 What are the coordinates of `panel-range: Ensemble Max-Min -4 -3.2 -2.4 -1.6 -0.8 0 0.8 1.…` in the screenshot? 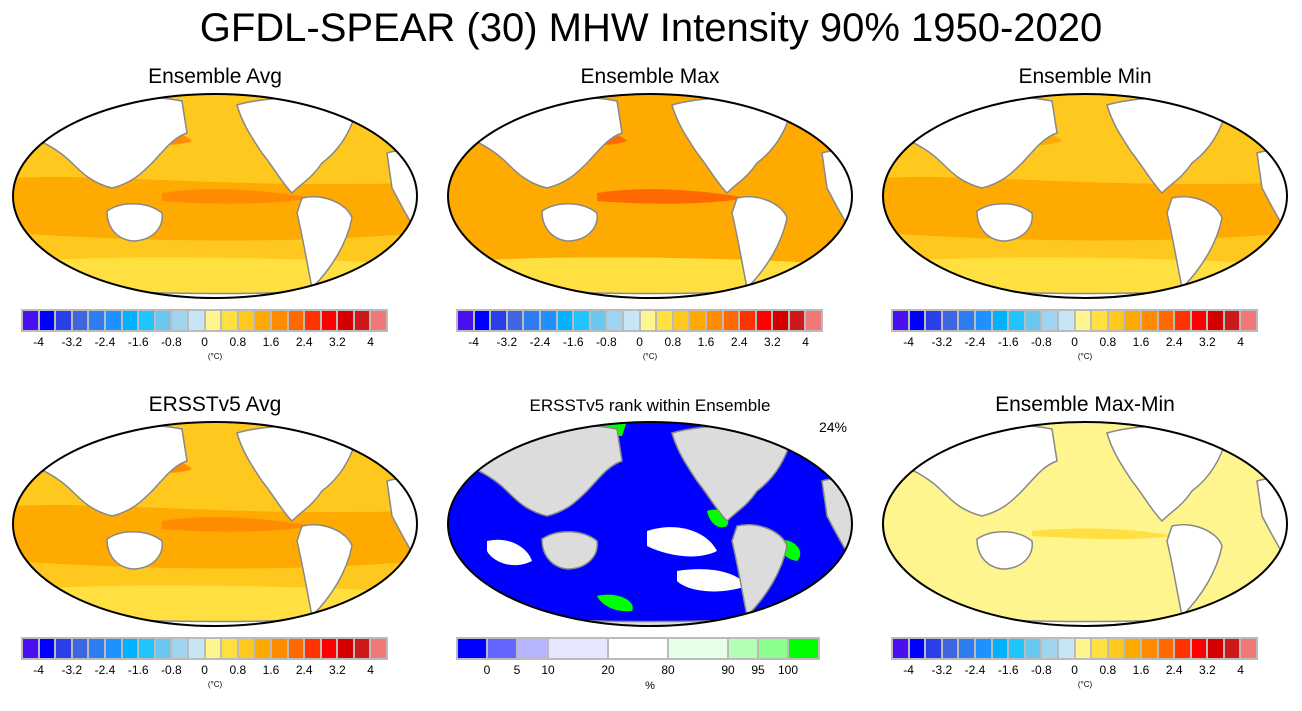 It's located at (1085, 543).